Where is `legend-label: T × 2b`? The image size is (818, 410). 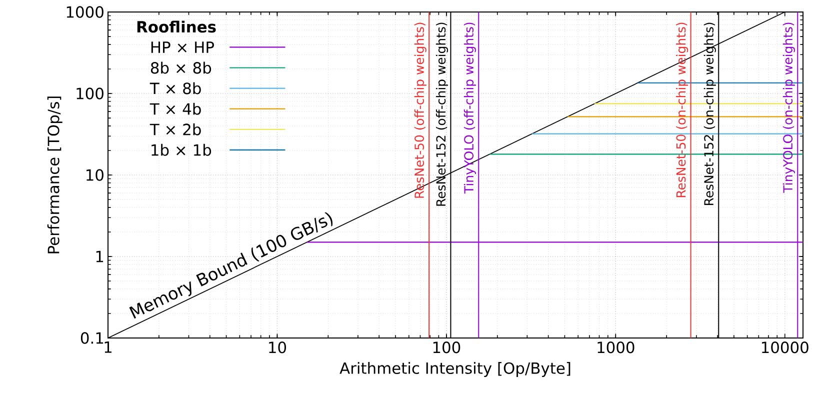
legend-label: T × 2b is located at coordinates (175, 129).